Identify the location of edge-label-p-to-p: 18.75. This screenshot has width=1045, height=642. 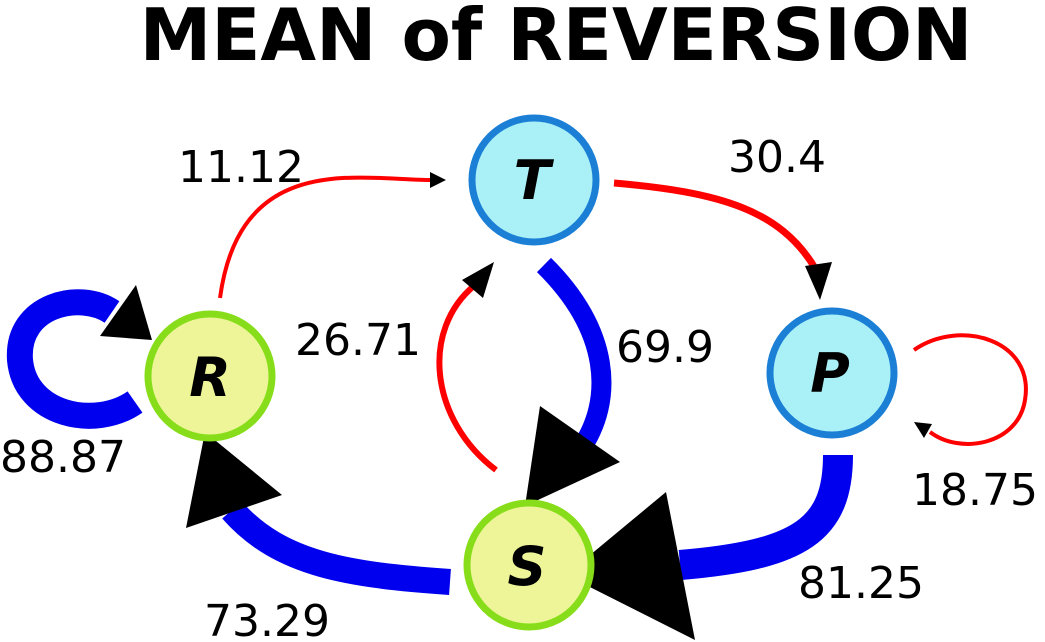
(975, 490).